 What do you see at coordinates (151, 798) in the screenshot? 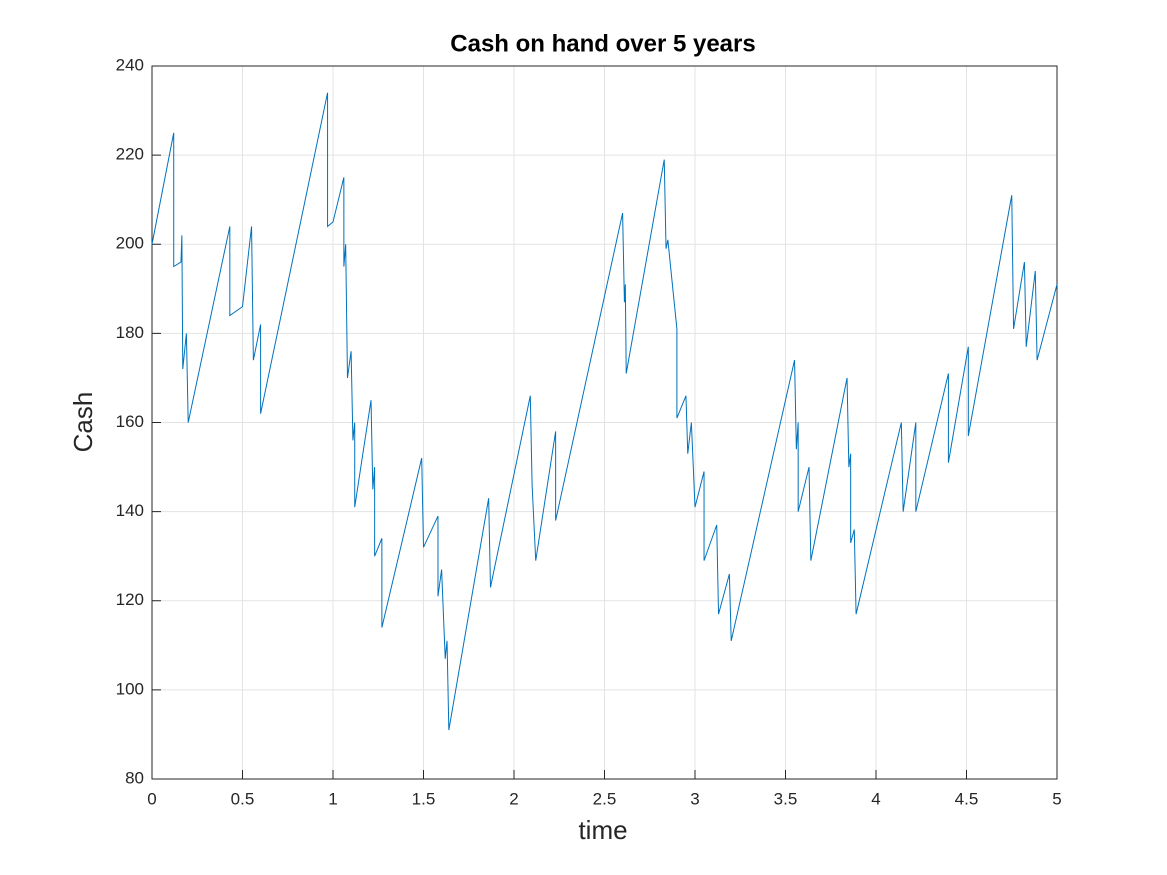
I see `x-tick-label: 0` at bounding box center [151, 798].